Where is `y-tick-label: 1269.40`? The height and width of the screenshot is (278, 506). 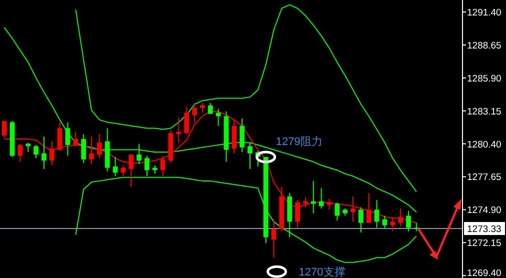
y-tick-label: 1269.40 is located at coordinates (484, 273).